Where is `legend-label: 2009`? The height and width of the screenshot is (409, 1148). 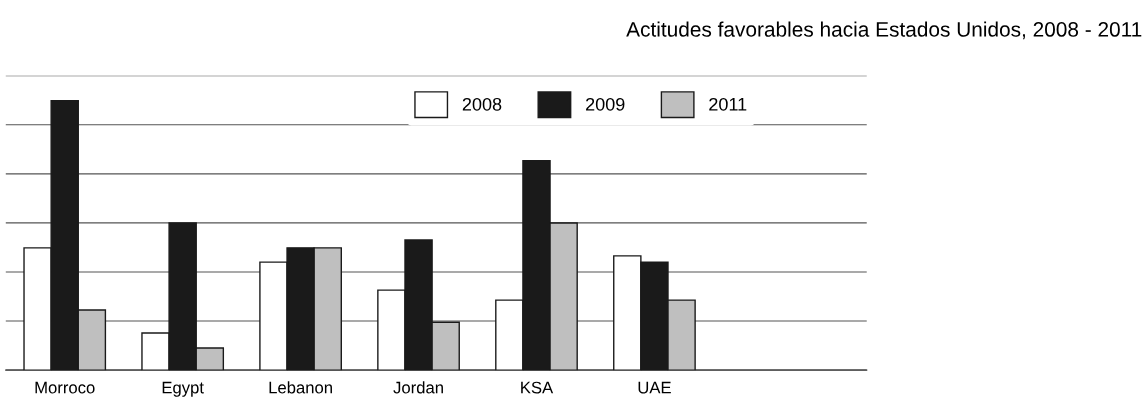
legend-label: 2009 is located at coordinates (605, 104).